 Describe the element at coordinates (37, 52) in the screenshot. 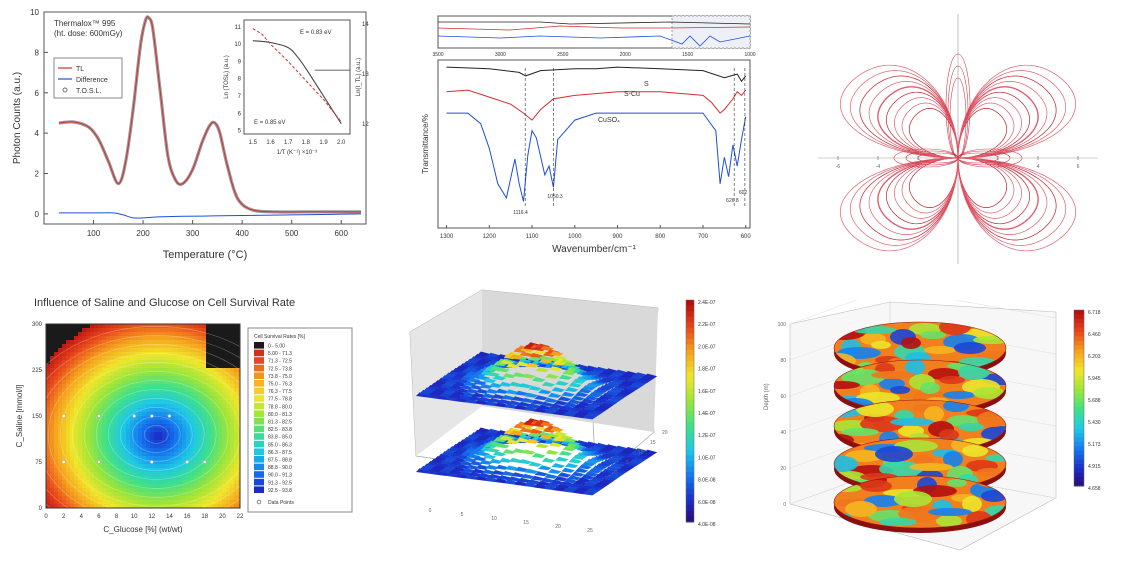

I see `y-tick-label: 8` at that location.